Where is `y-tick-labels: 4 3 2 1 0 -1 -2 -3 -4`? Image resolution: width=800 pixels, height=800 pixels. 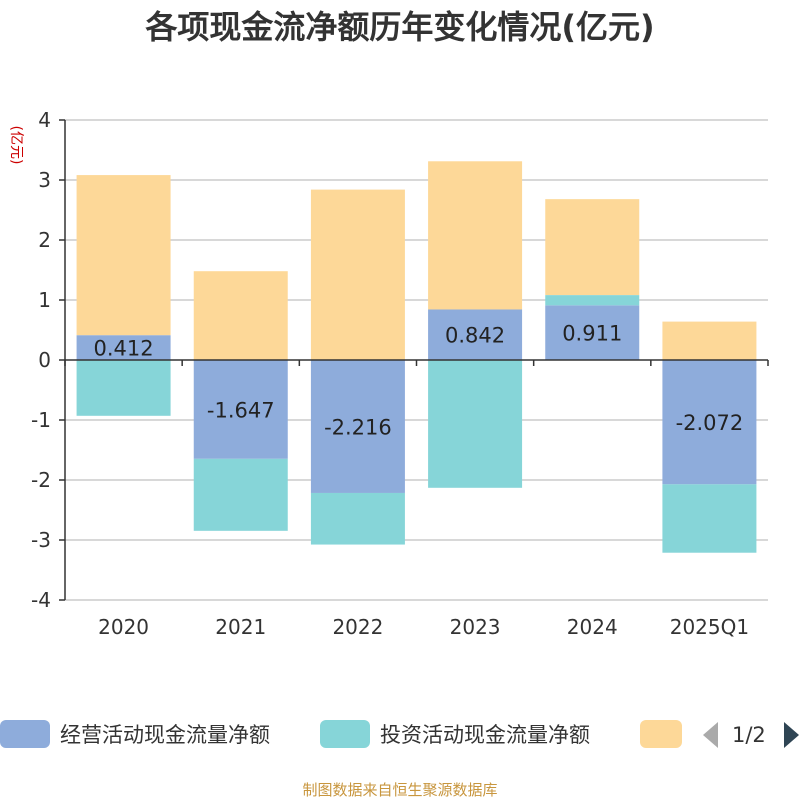
y-tick-labels: 4 3 2 1 0 -1 -2 -3 -4 is located at coordinates (48, 360).